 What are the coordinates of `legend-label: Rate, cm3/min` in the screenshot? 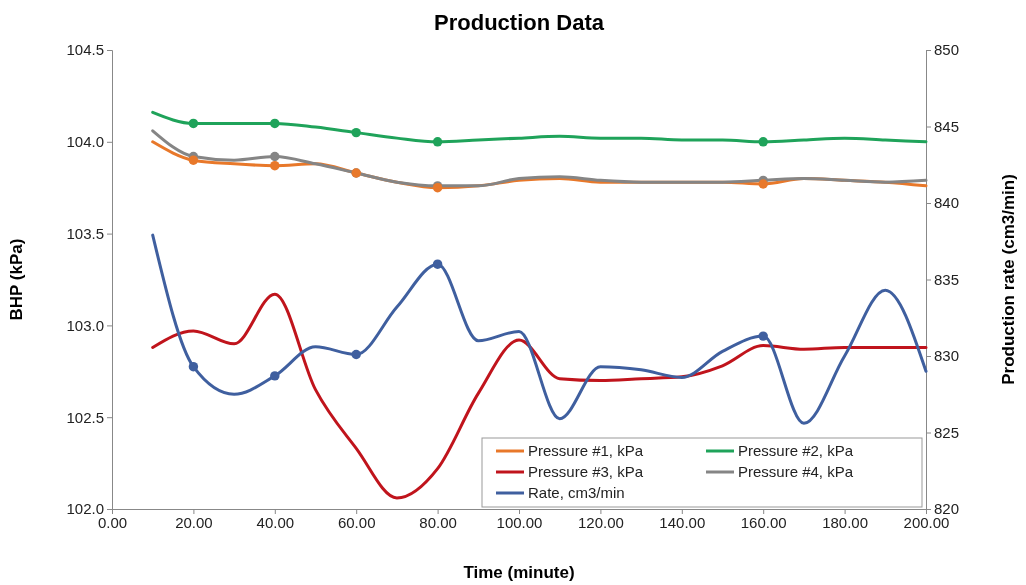 It's located at (576, 492).